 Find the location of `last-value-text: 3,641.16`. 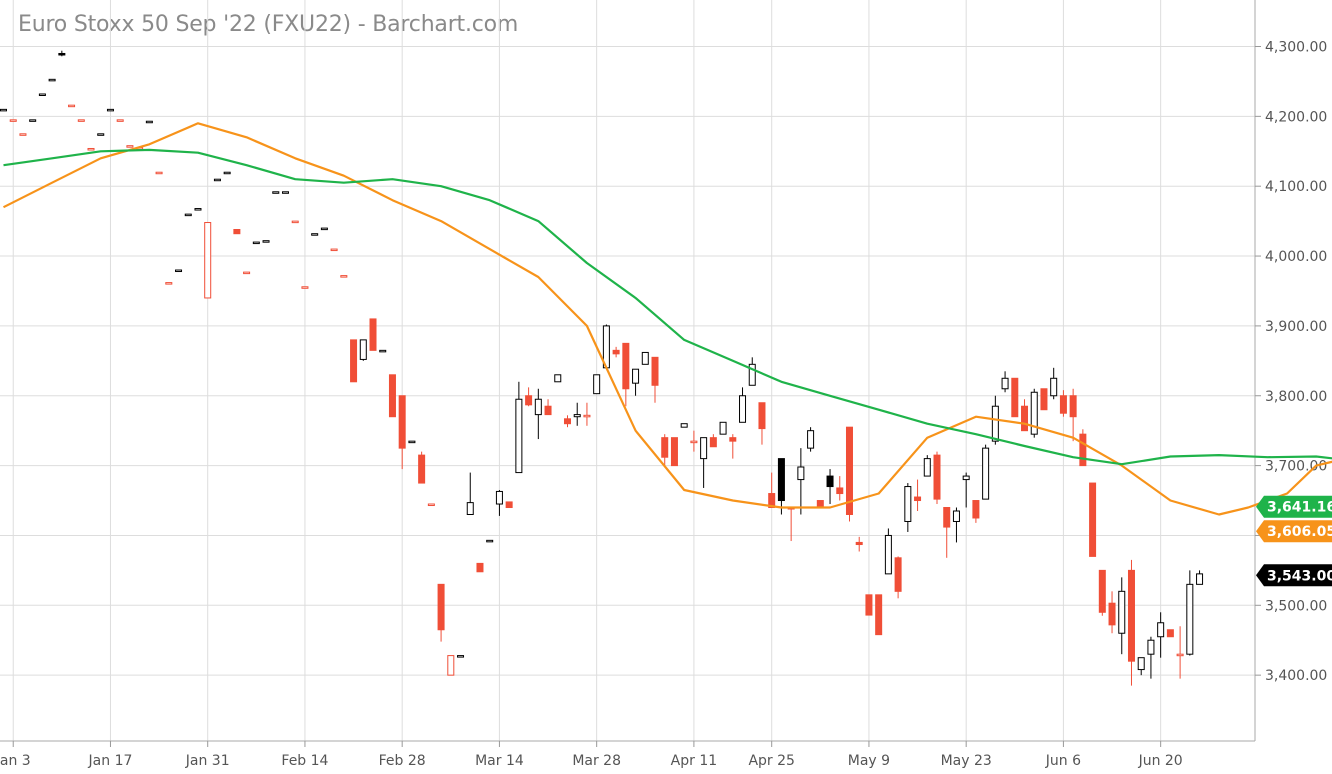

last-value-text: 3,641.16 is located at coordinates (1299, 508).